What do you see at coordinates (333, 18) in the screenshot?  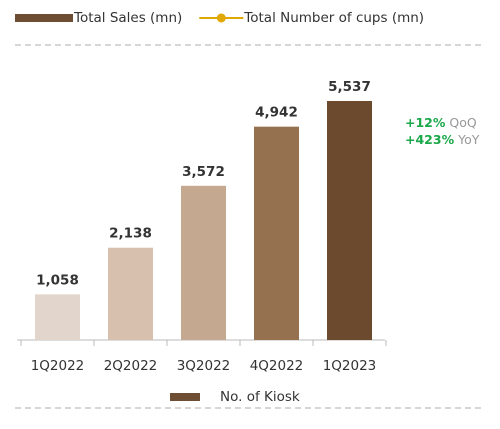 I see `legend-label: Total Number of cups (mn)` at bounding box center [333, 18].